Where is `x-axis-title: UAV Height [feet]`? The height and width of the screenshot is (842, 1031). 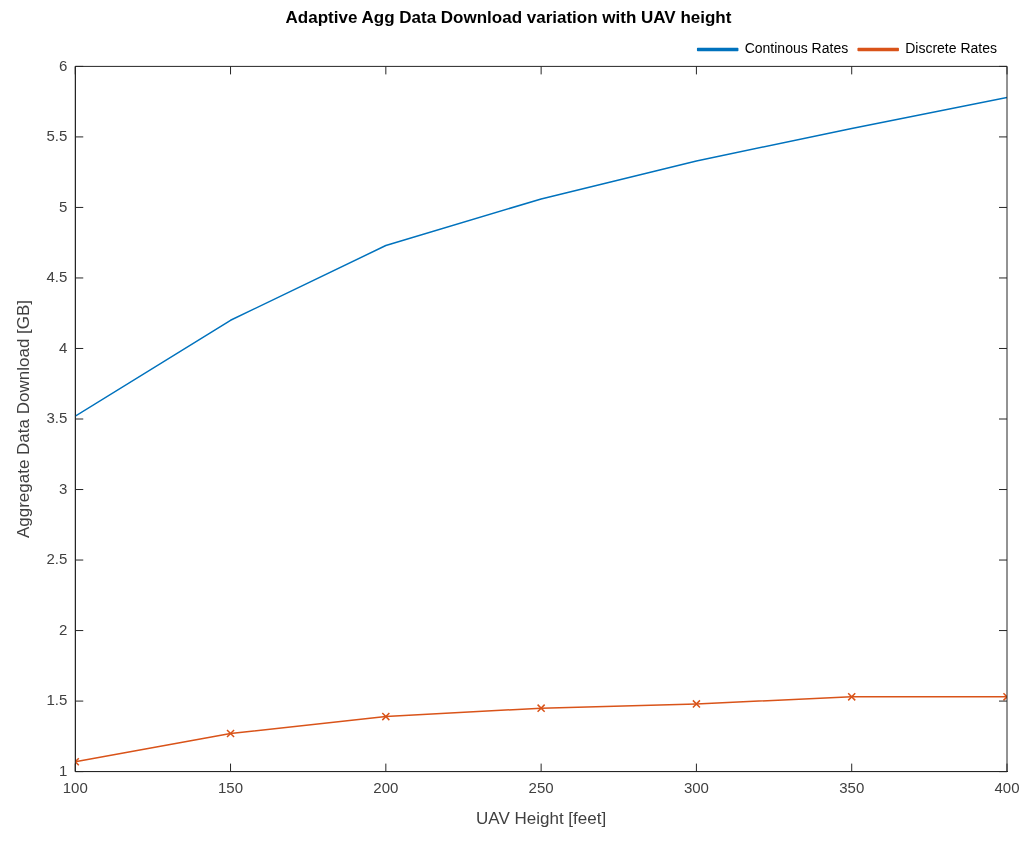
x-axis-title: UAV Height [feet] is located at coordinates (541, 819).